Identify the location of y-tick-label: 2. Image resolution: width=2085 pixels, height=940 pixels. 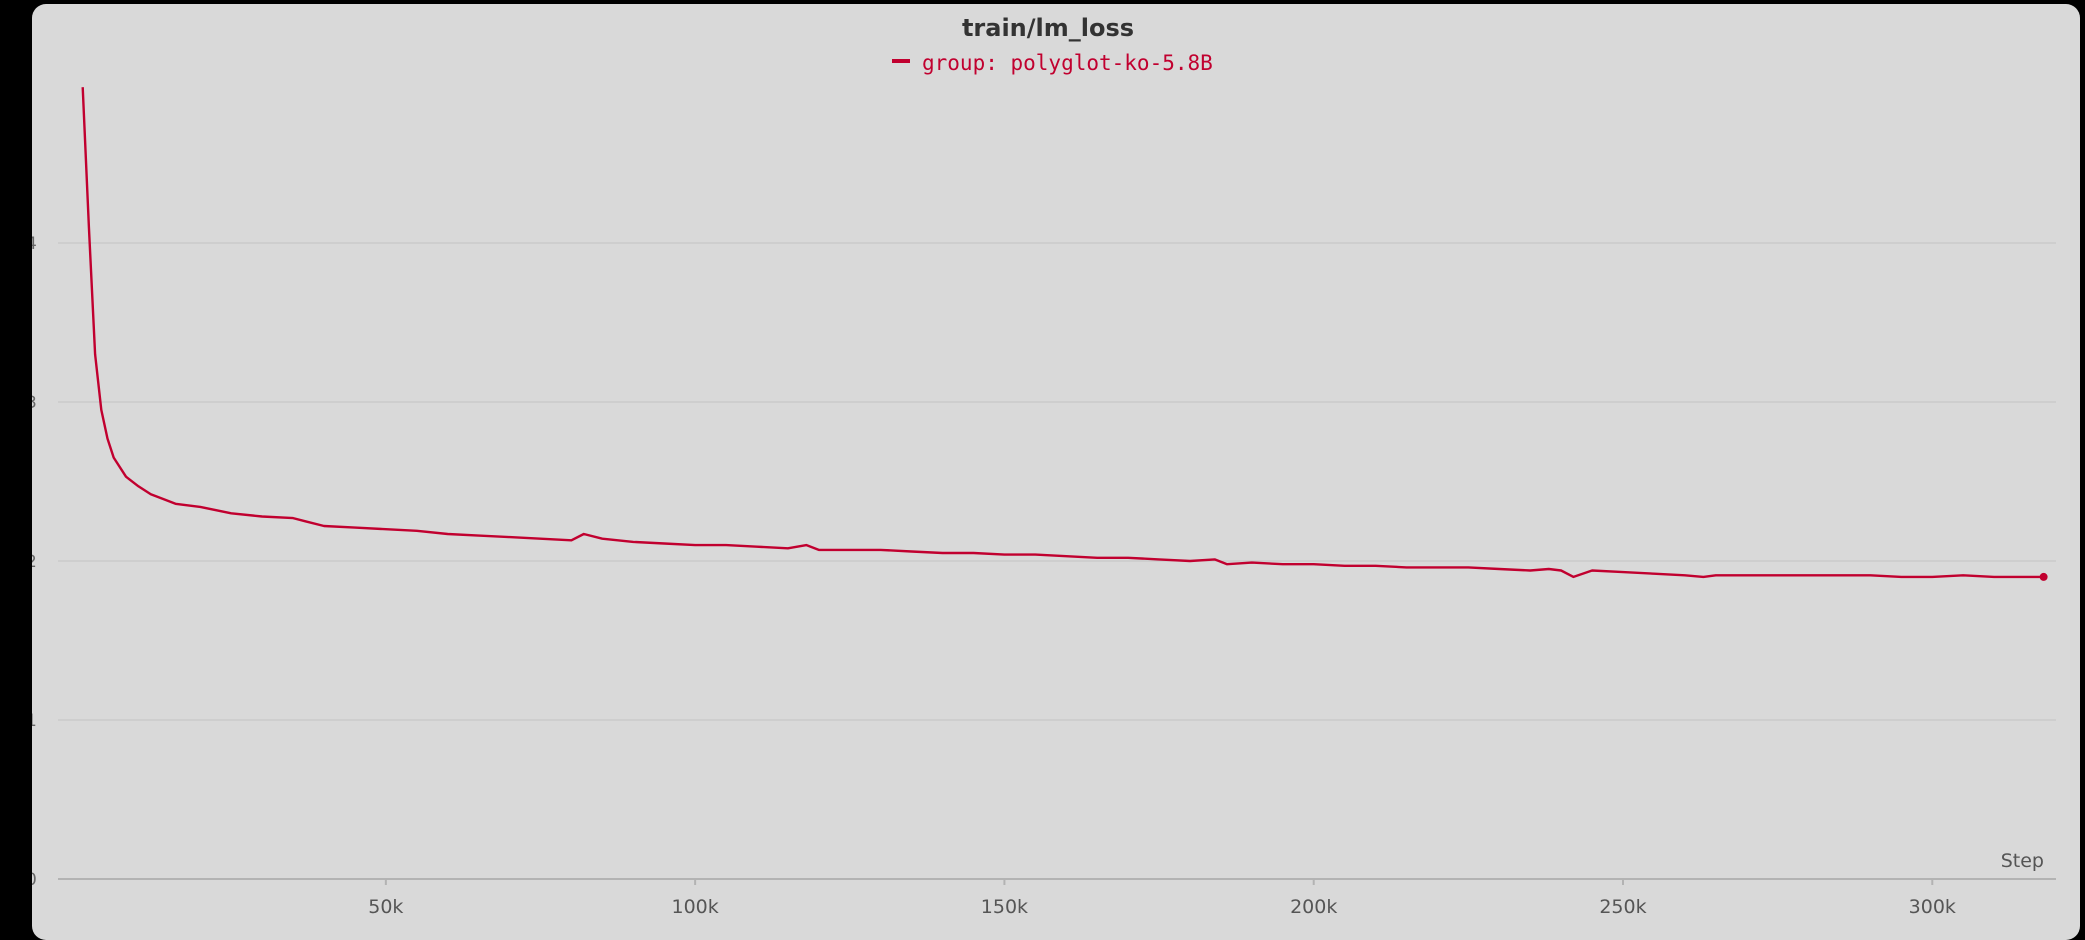
(34, 562).